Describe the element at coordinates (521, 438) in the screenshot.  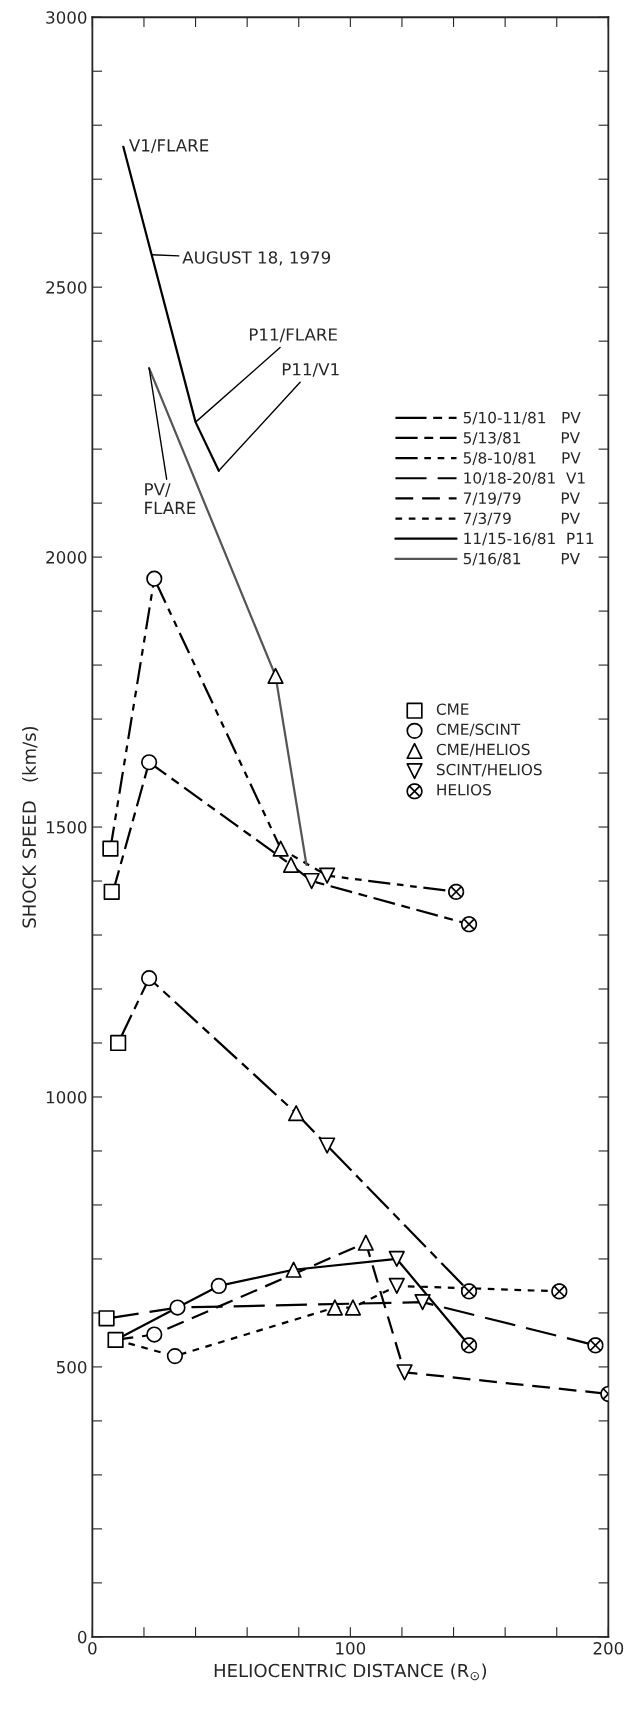
I see `legend-label: 5/13/81 PV` at that location.